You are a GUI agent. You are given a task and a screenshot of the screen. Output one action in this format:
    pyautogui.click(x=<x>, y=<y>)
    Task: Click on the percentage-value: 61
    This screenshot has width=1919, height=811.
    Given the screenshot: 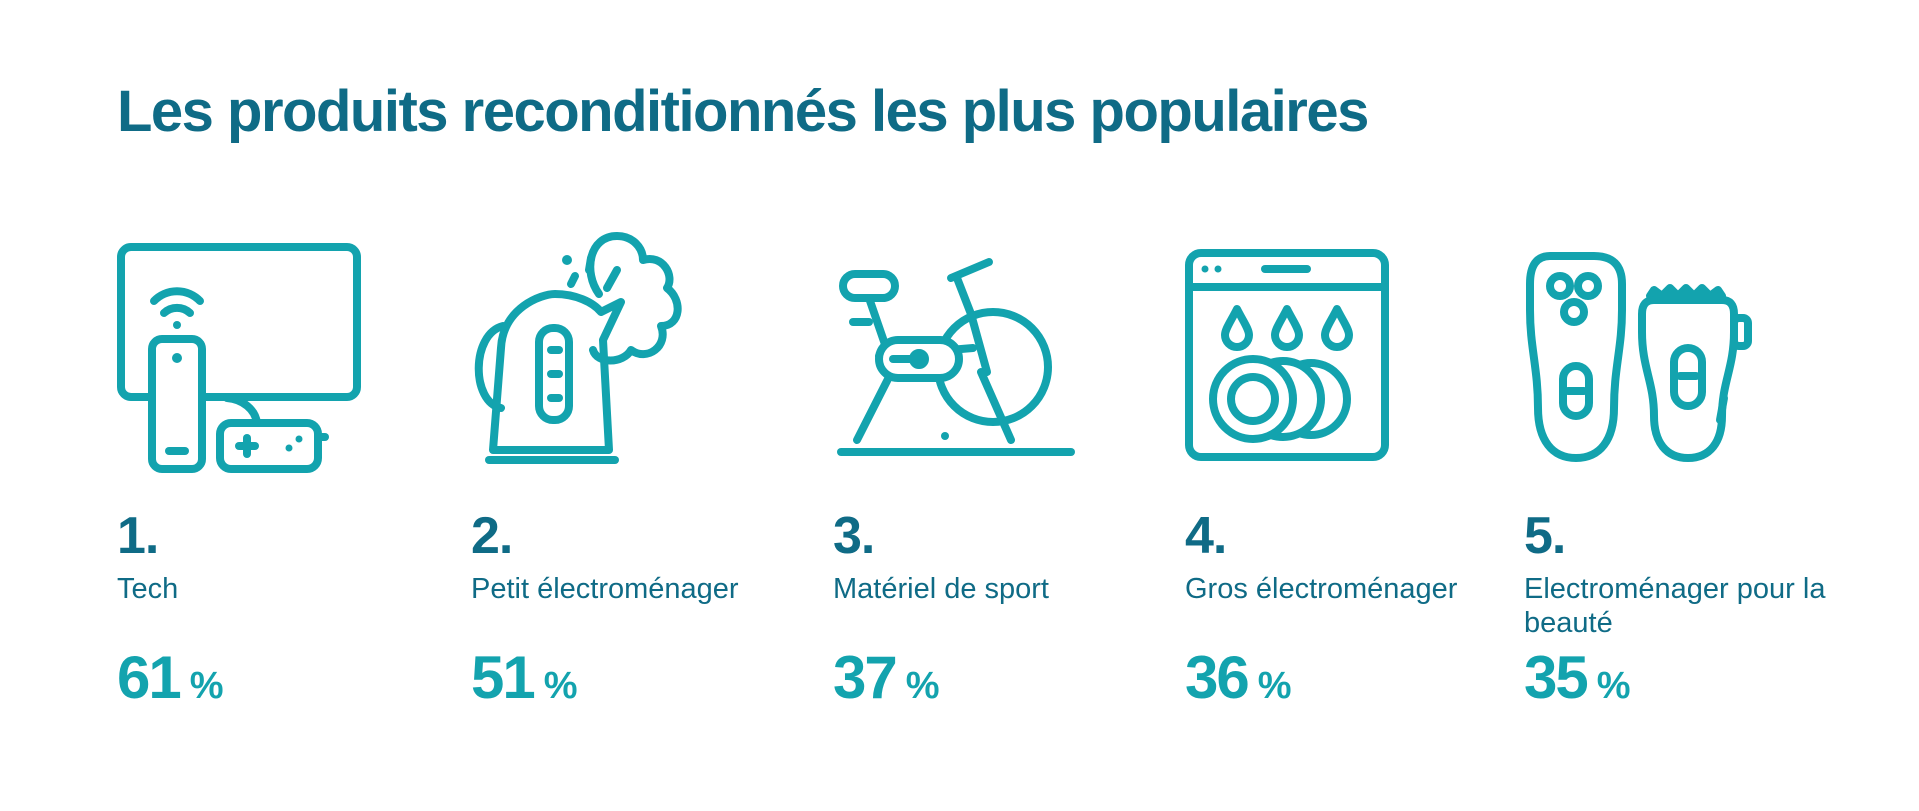 What is the action you would take?
    pyautogui.click(x=149, y=677)
    